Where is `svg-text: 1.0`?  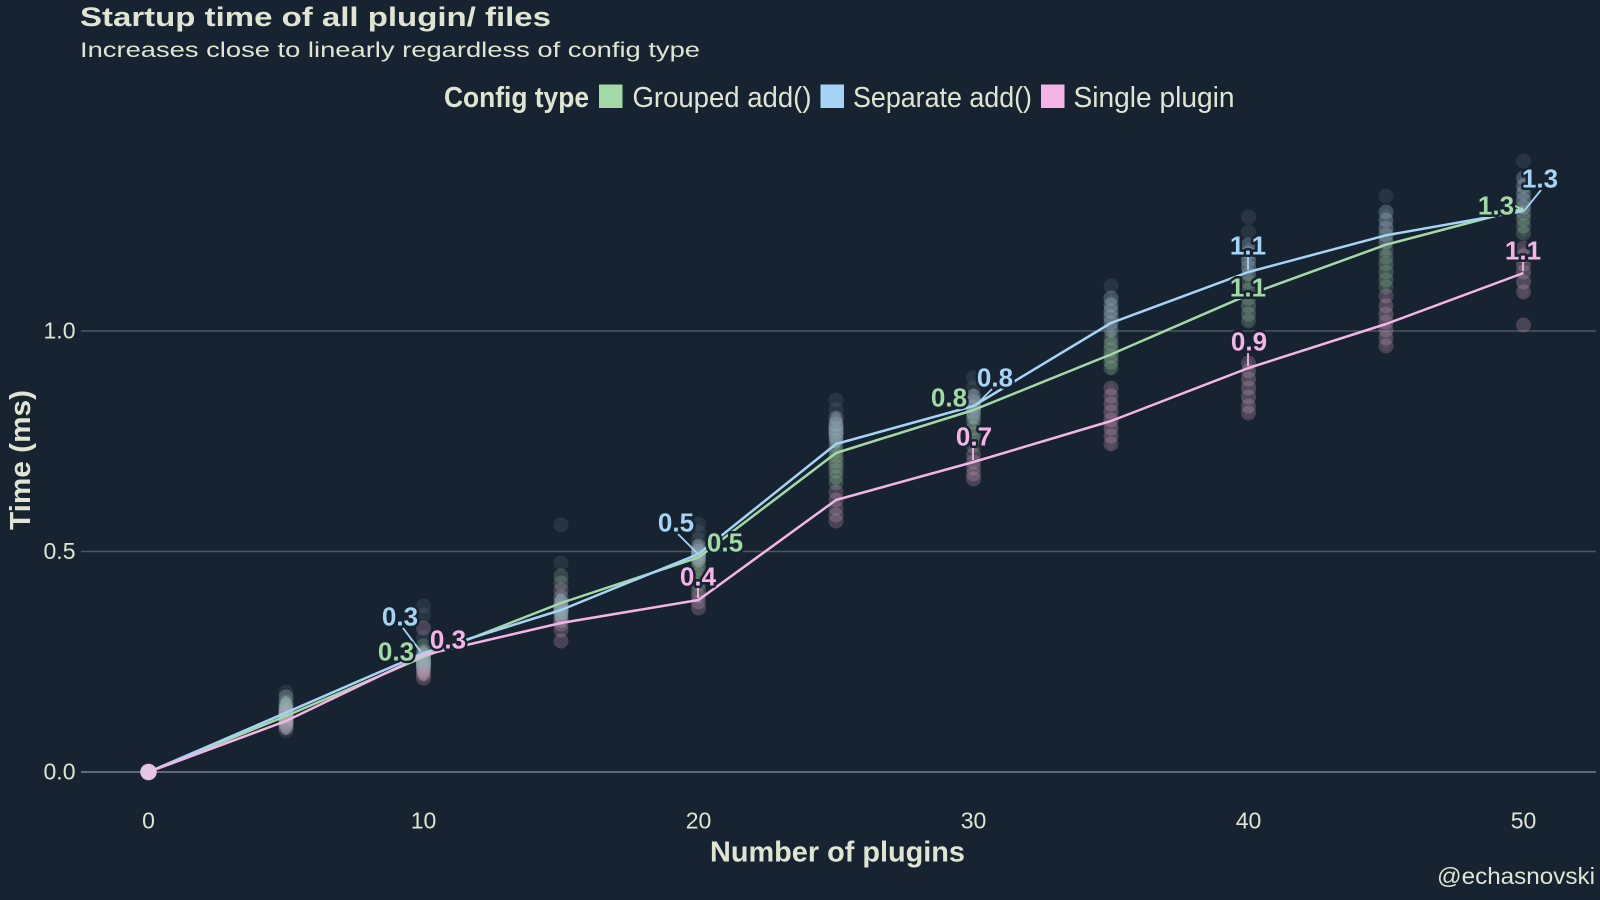 svg-text: 1.0 is located at coordinates (60, 331).